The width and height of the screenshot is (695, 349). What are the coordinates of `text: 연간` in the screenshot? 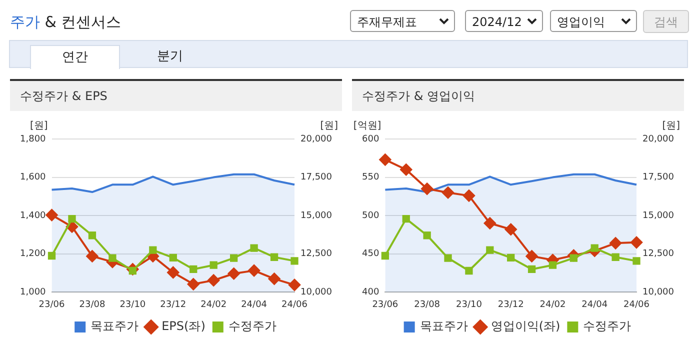 It's located at (75, 57).